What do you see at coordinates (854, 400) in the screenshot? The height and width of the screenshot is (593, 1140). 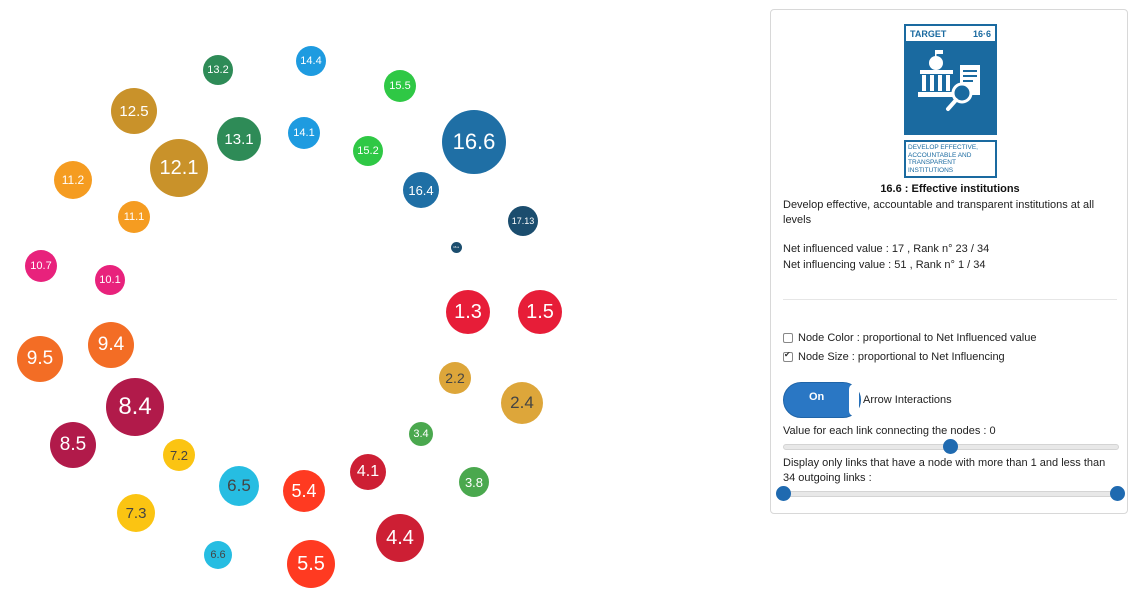 I see `toggle-knob` at bounding box center [854, 400].